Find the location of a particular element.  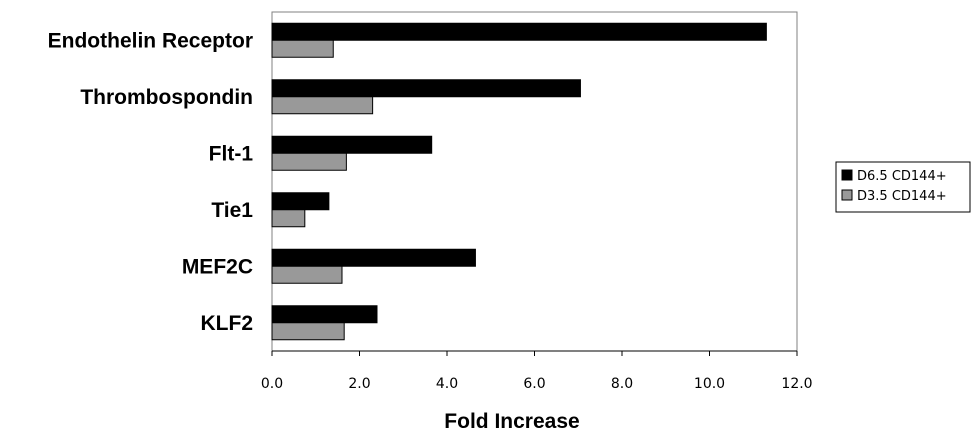

x-axis-ticks: 0.0 2.0 4.0 6.0 8.0 10.0 12.0 is located at coordinates (537, 371).